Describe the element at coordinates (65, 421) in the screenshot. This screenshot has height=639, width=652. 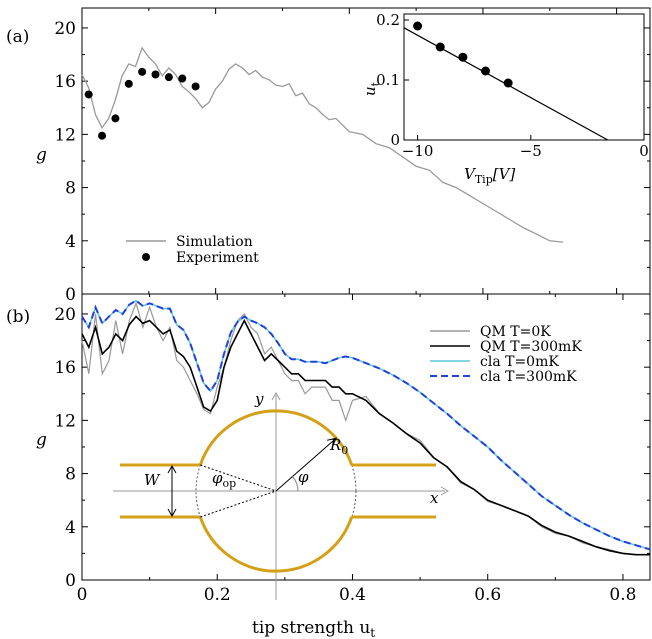
I see `panel-b-ytick-label: 12` at that location.